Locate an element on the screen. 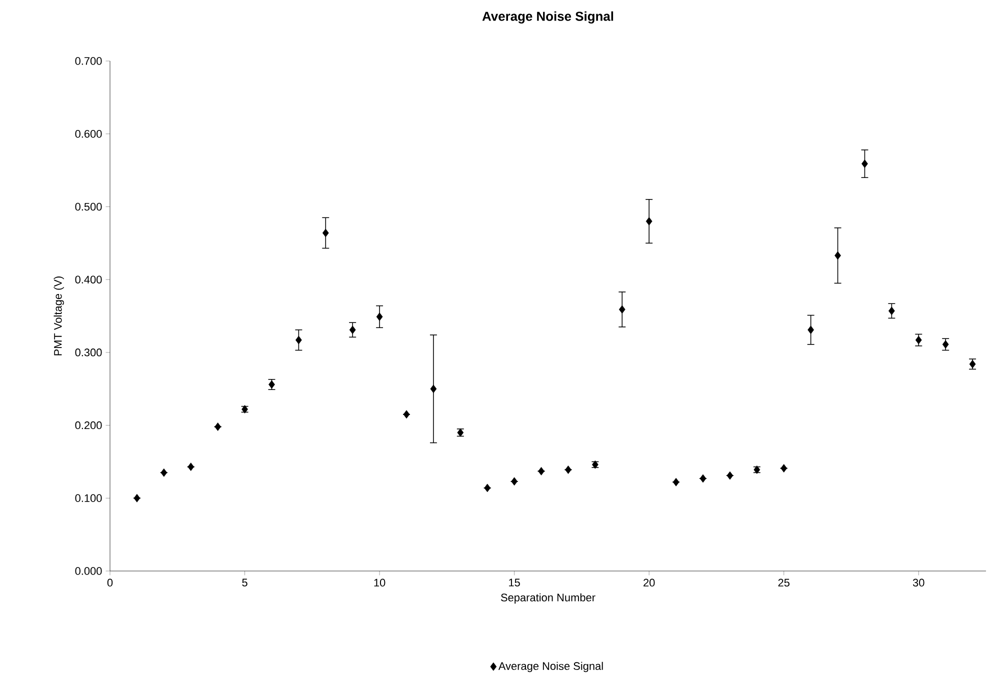 This screenshot has width=988, height=689. y-tick-label: 0.400 is located at coordinates (88, 280).